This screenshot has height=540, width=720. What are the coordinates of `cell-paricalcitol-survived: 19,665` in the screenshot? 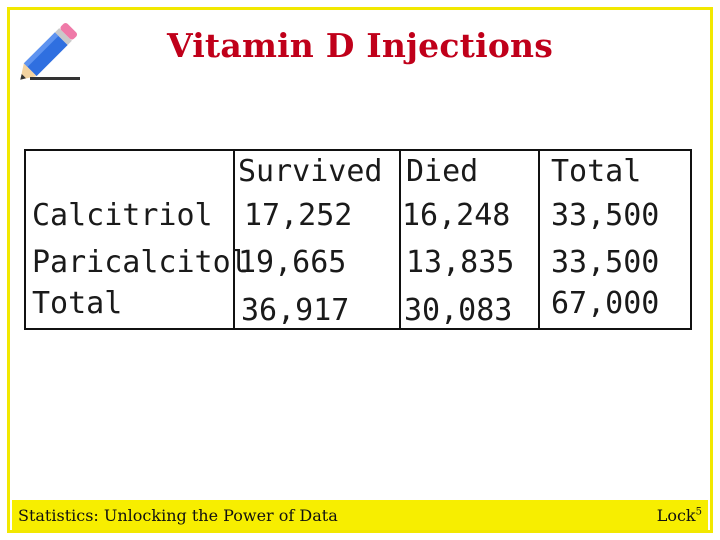 It's located at (292, 262).